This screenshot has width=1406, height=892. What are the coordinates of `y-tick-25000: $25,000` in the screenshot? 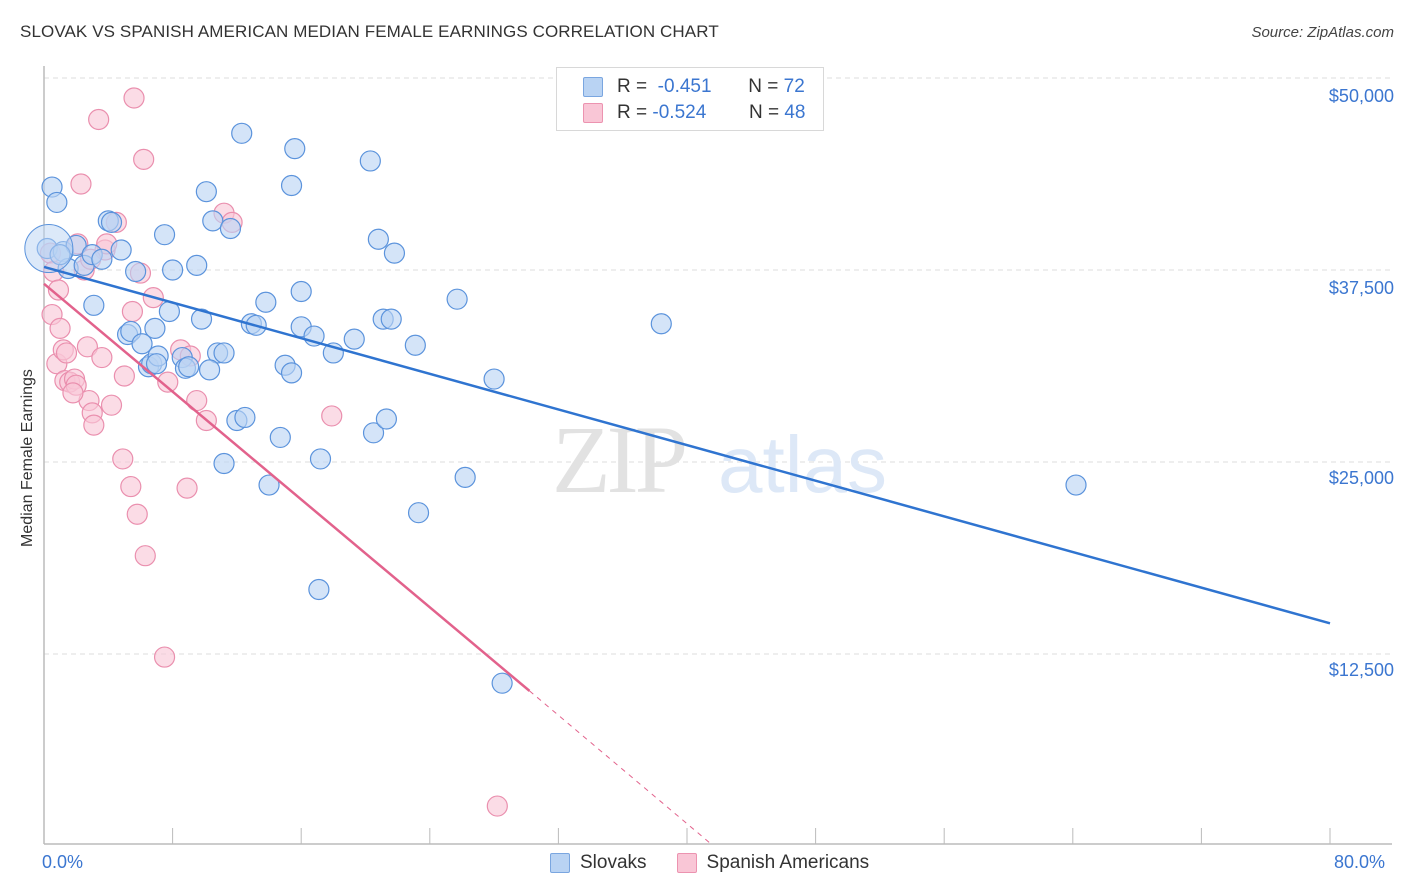 It's located at (1361, 478).